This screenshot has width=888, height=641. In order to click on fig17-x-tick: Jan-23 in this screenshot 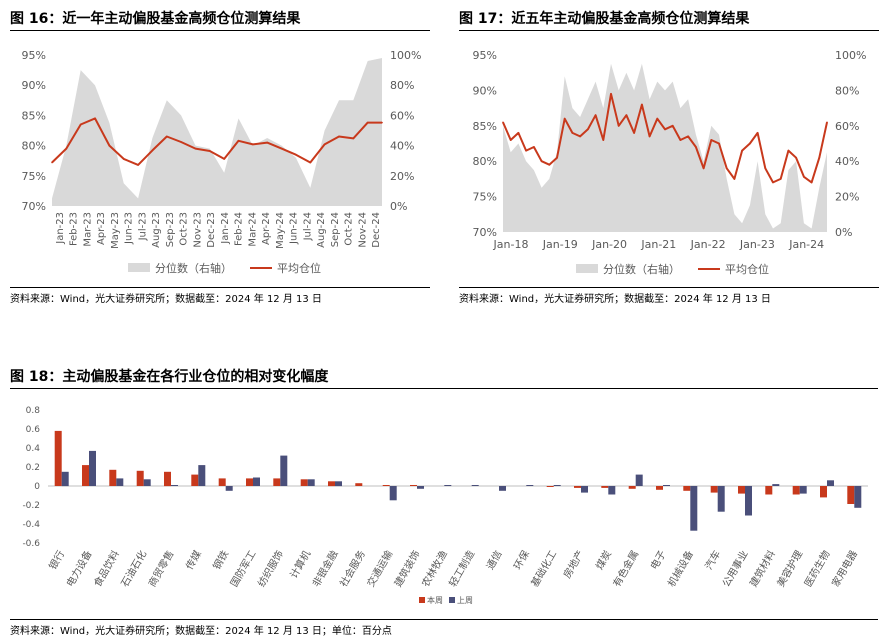, I will do `click(757, 244)`.